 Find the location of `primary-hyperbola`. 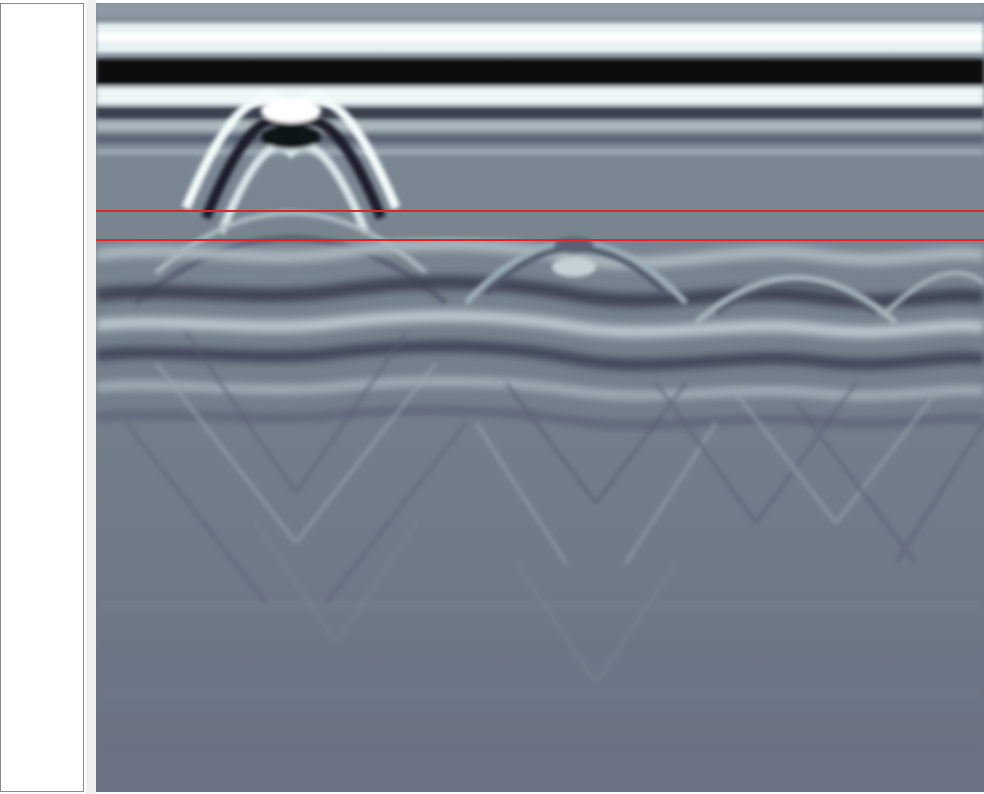

primary-hyperbola is located at coordinates (291, 199).